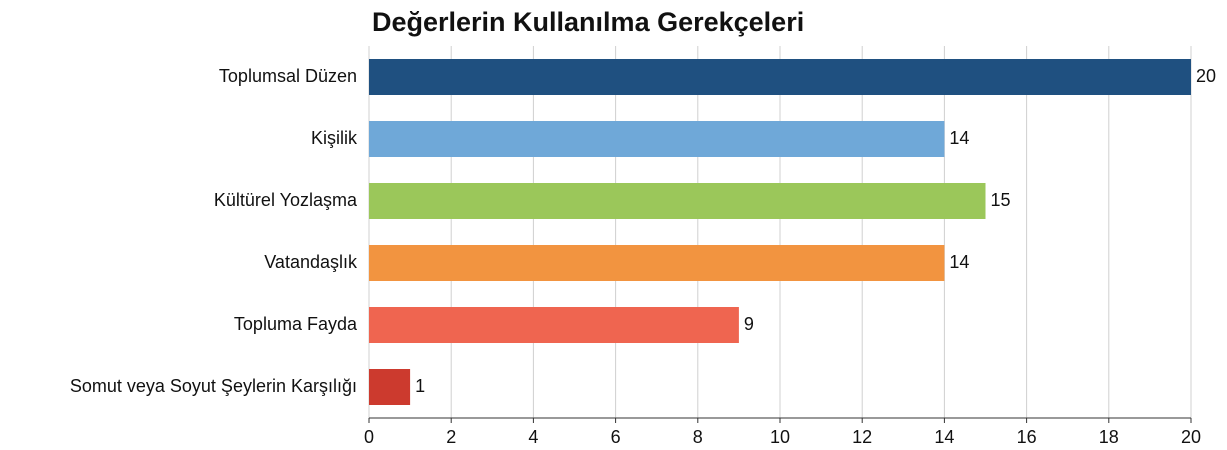 This screenshot has width=1227, height=450. Describe the element at coordinates (1027, 437) in the screenshot. I see `x-tick-label: 16` at that location.